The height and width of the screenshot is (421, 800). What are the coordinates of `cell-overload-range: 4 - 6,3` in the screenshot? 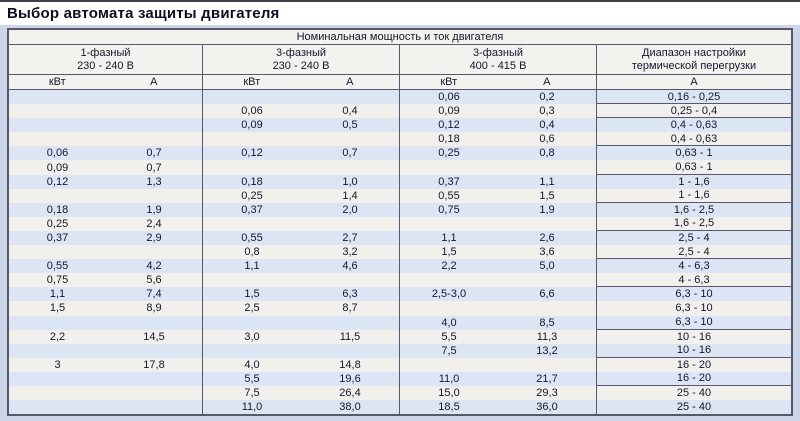 It's located at (694, 280).